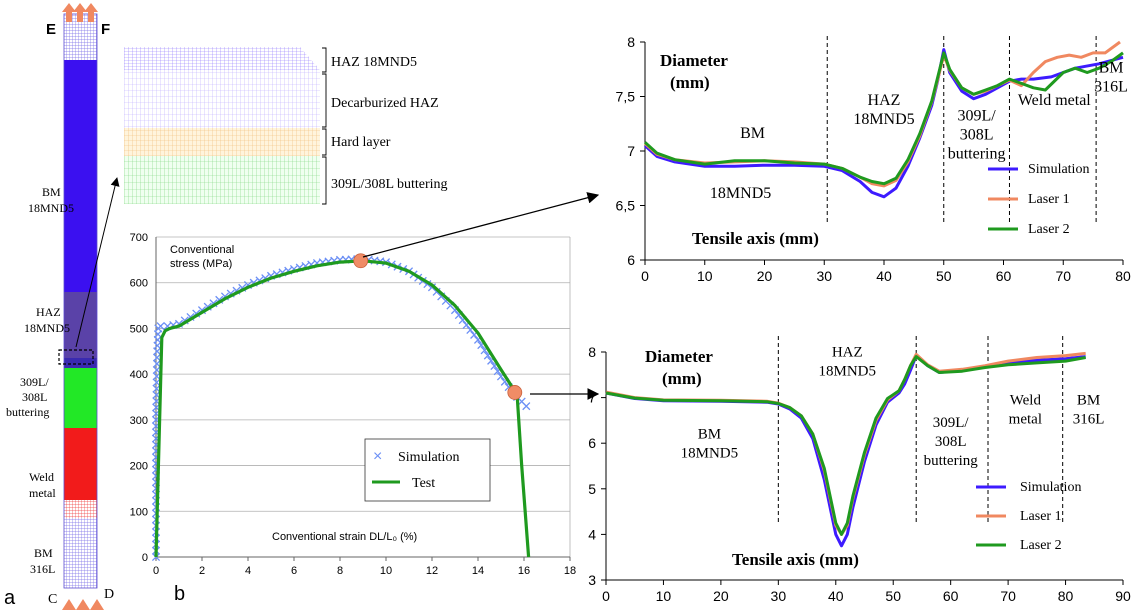 Image resolution: width=1143 pixels, height=610 pixels. Describe the element at coordinates (752, 133) in the screenshot. I see `t-zone-label: BM` at that location.